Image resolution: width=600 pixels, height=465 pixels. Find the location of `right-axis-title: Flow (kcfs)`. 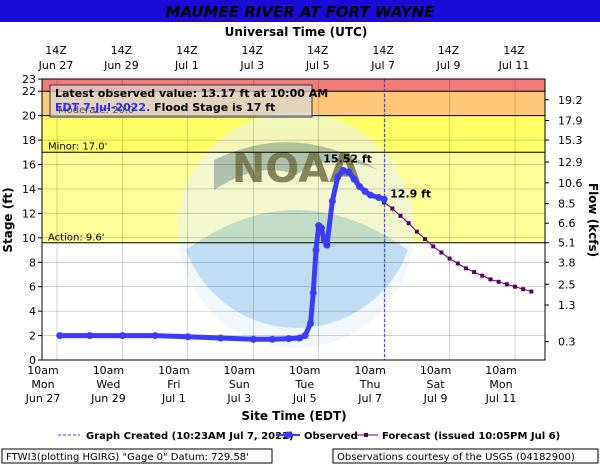

right-axis-title: Flow (kcfs) is located at coordinates (593, 220).